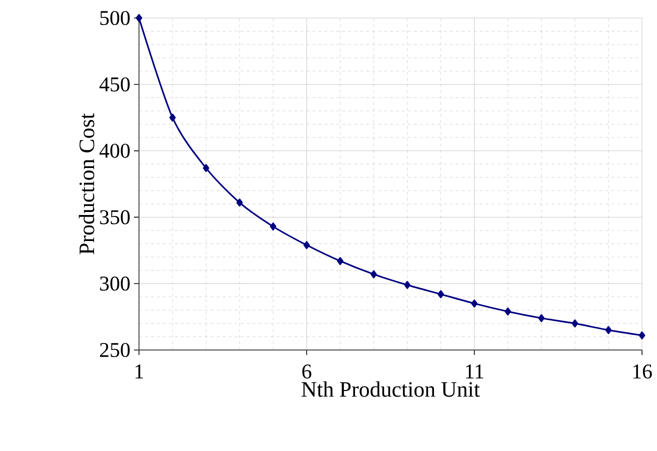 The height and width of the screenshot is (451, 657). I want to click on x-tick-label: 1, so click(139, 371).